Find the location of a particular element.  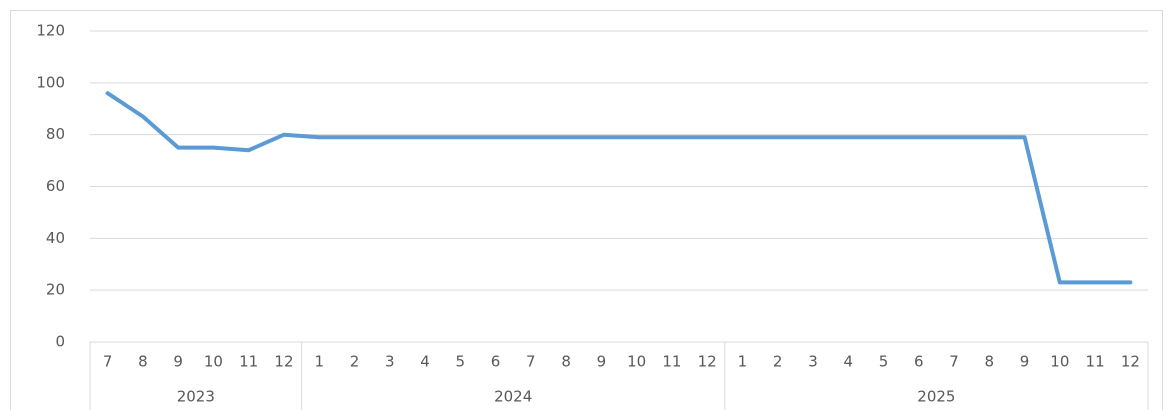

y-tick-label: 20 is located at coordinates (55, 290).